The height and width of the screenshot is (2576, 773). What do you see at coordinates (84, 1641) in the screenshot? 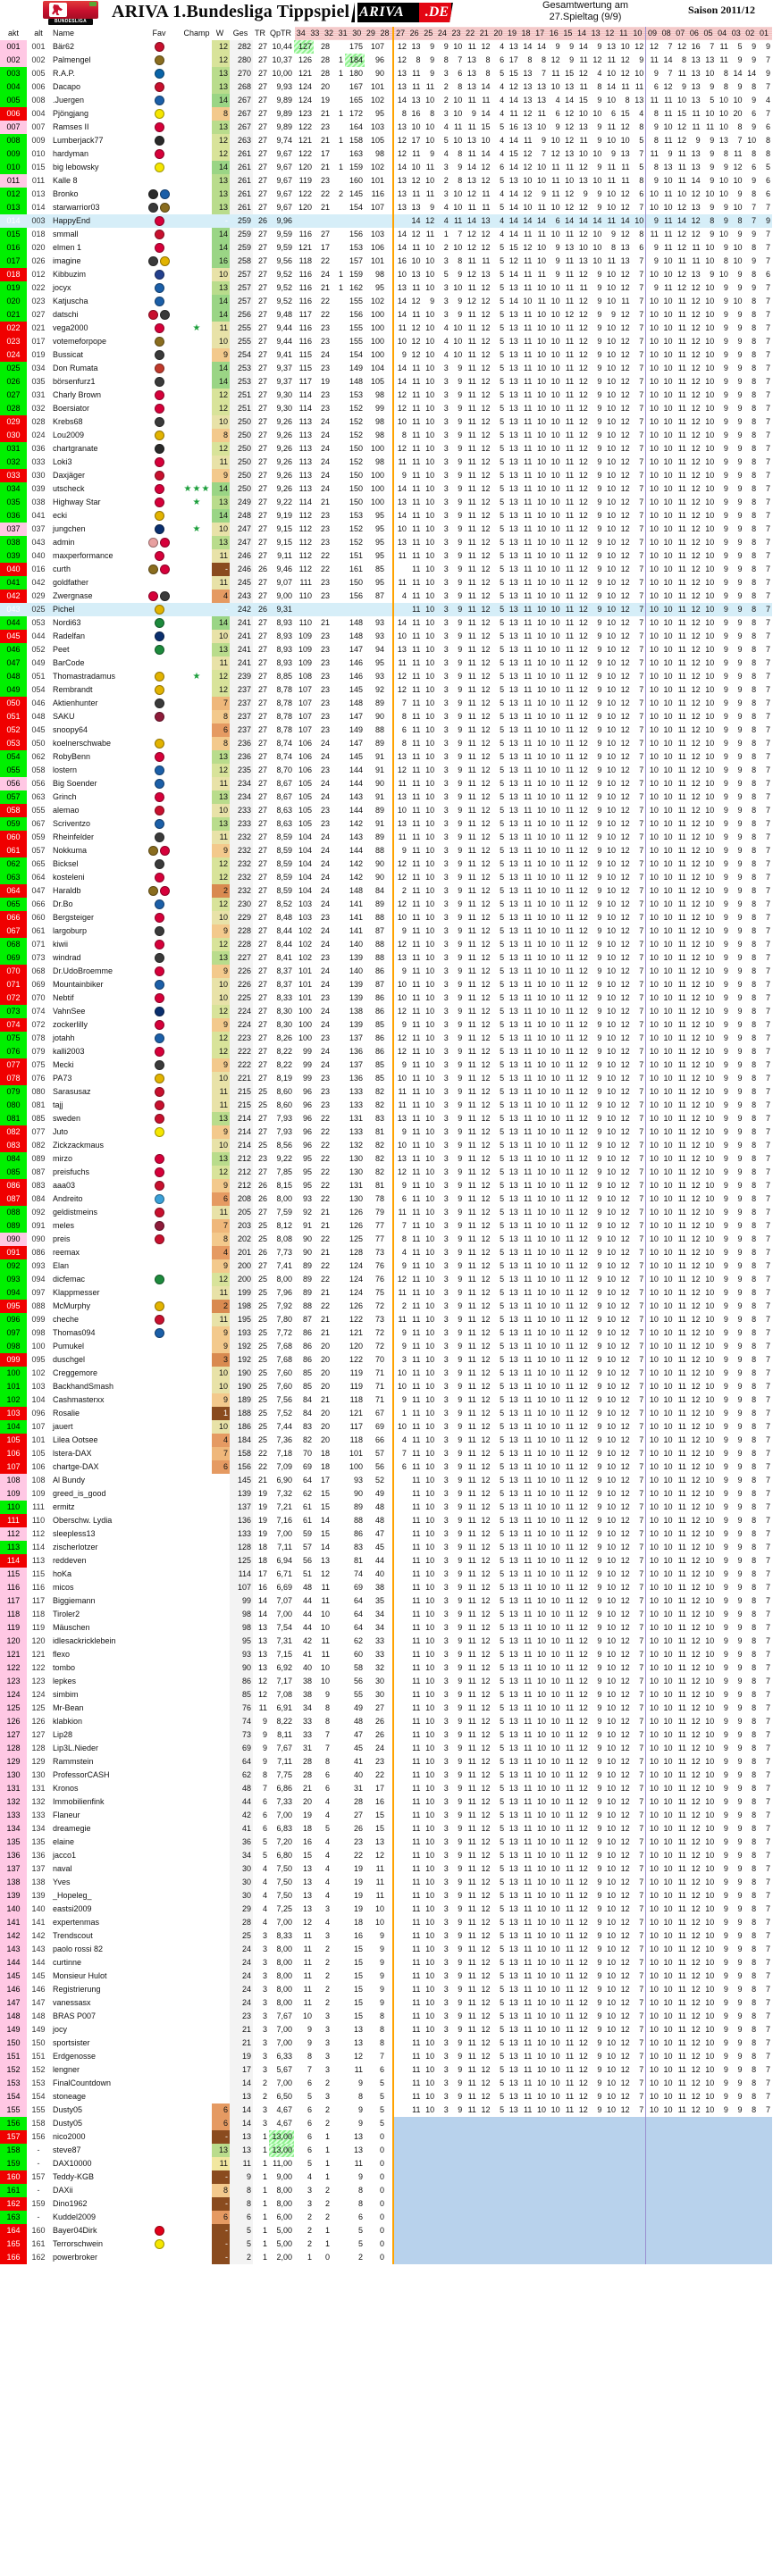
I see `player-name: idlesackricklebein` at bounding box center [84, 1641].